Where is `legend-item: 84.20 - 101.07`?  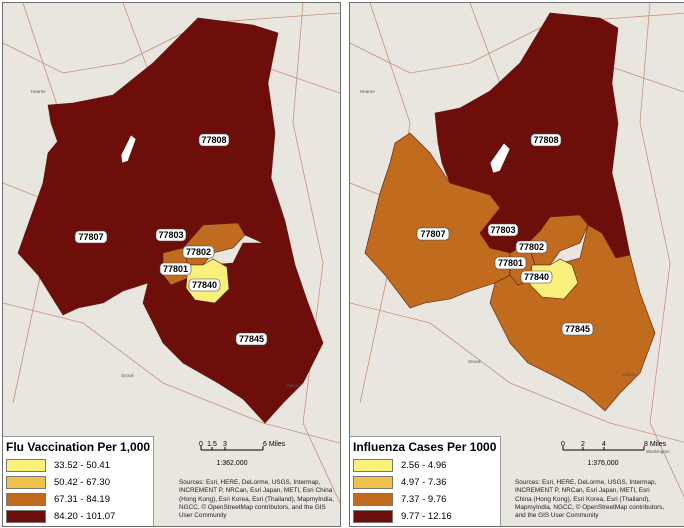 legend-item: 84.20 - 101.07 is located at coordinates (60, 516).